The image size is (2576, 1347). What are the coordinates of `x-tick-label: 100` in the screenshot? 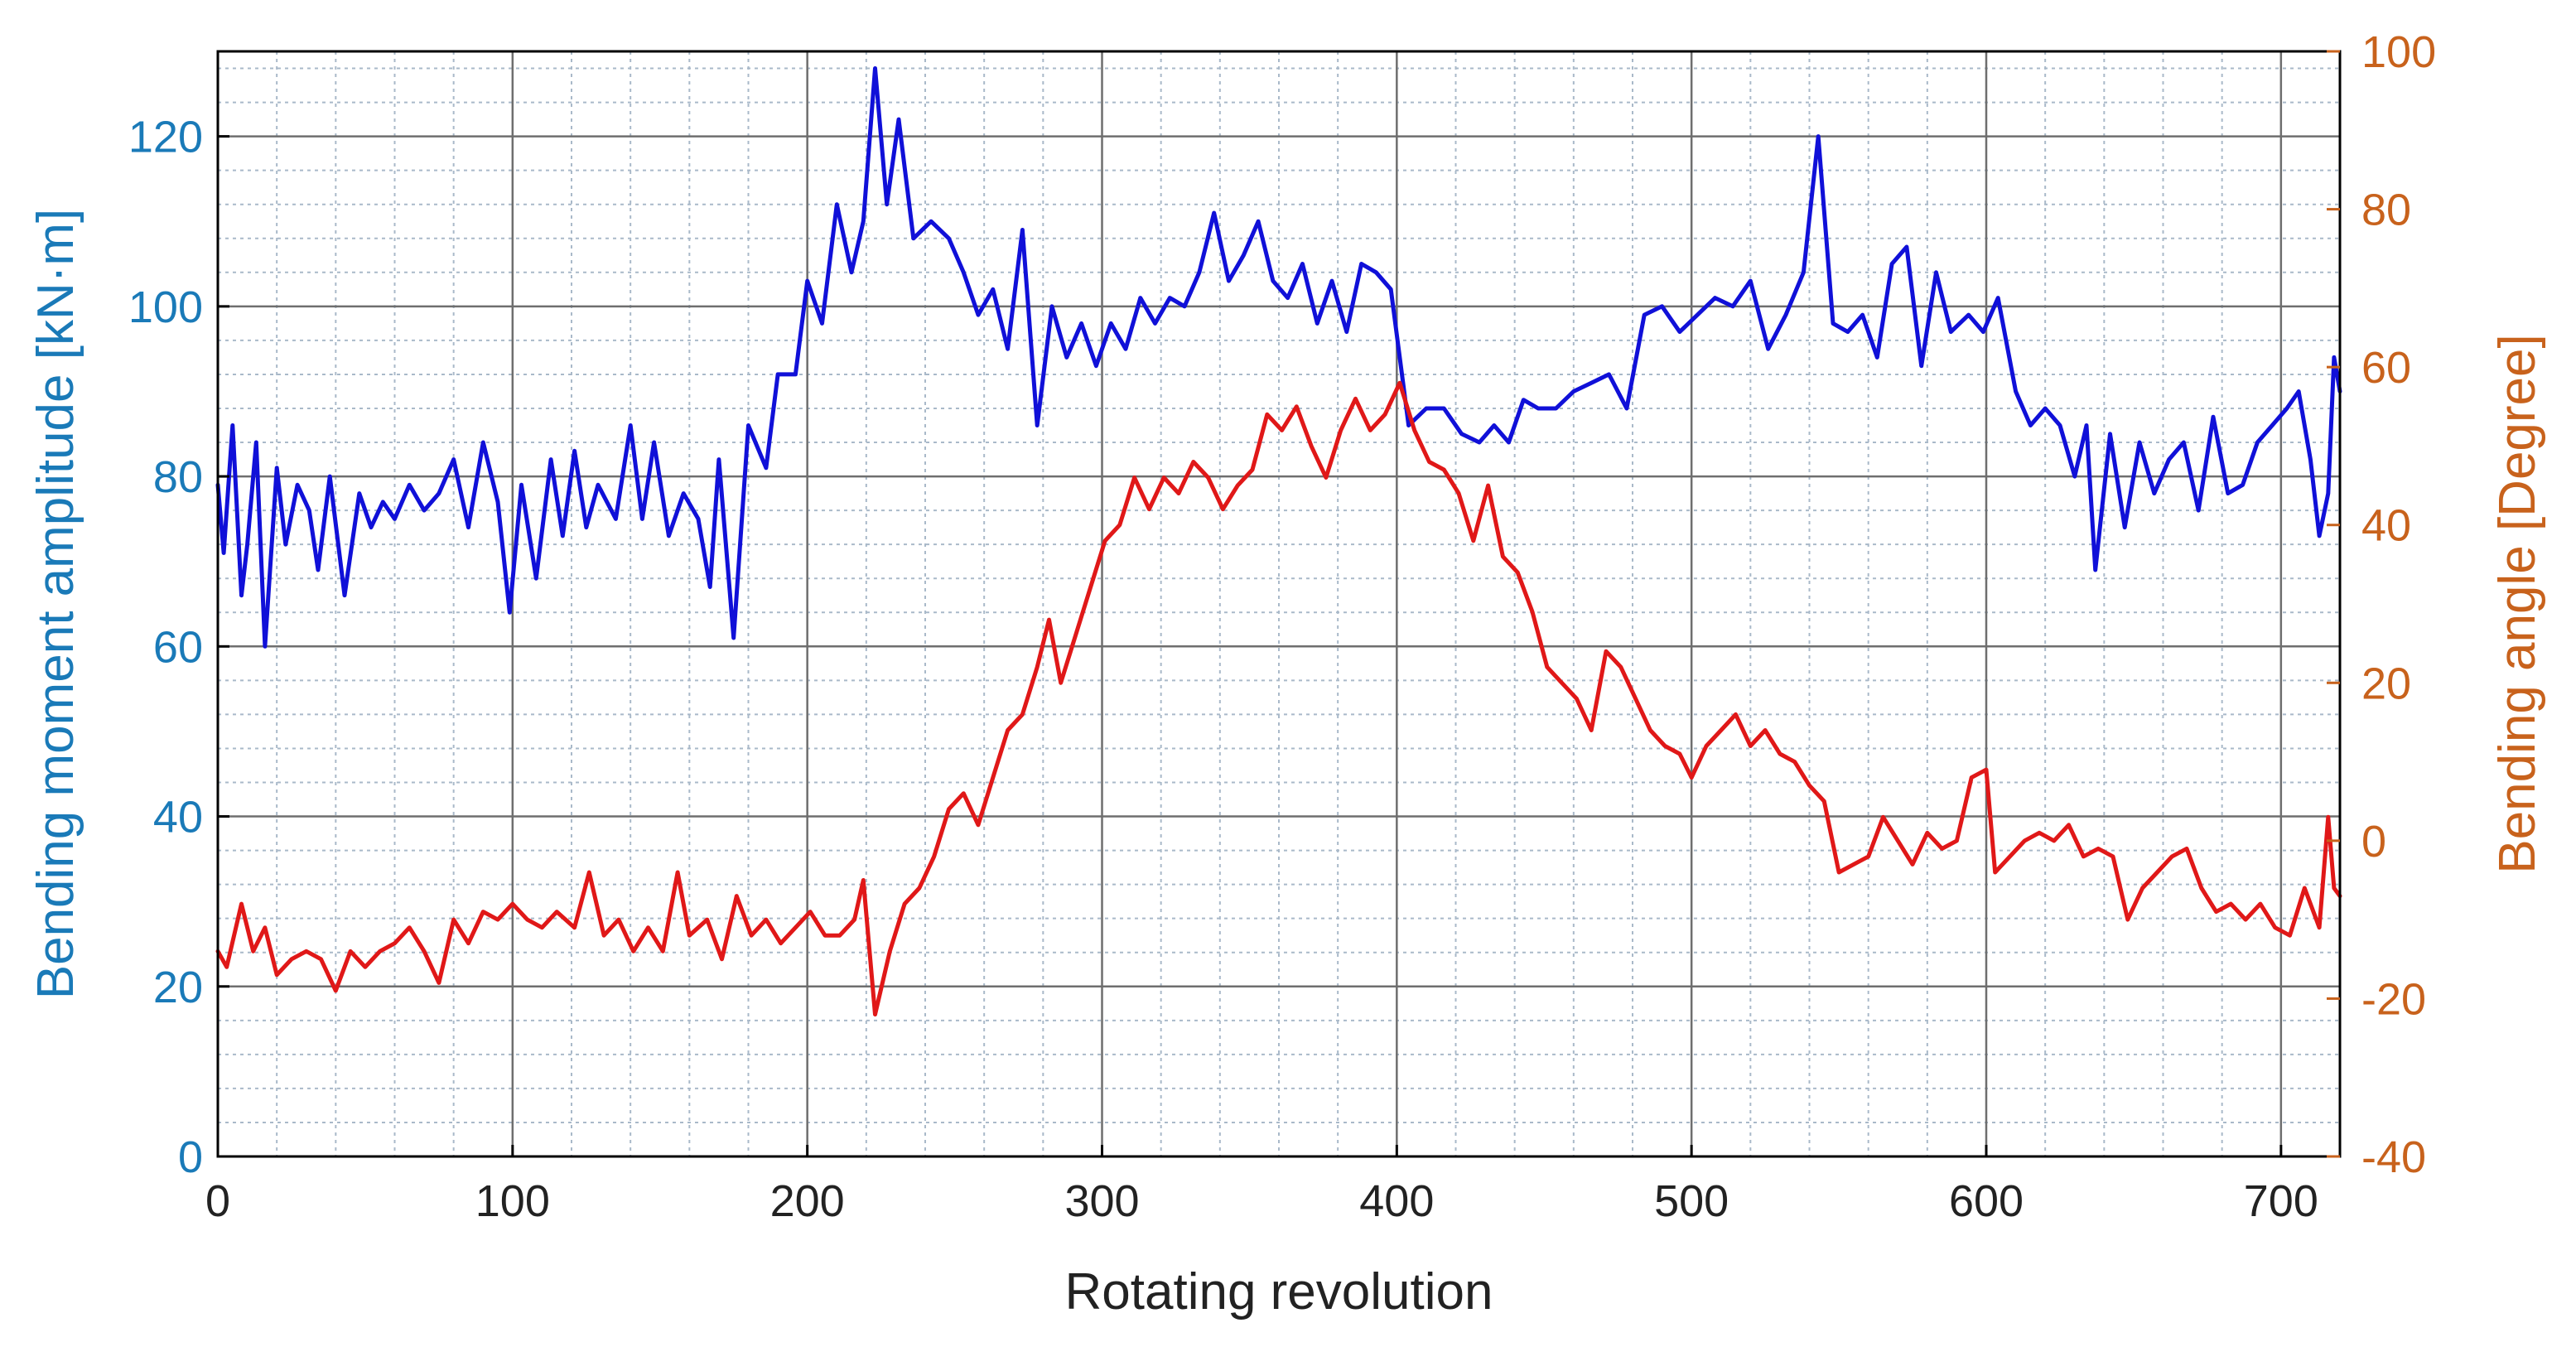 It's located at (512, 1201).